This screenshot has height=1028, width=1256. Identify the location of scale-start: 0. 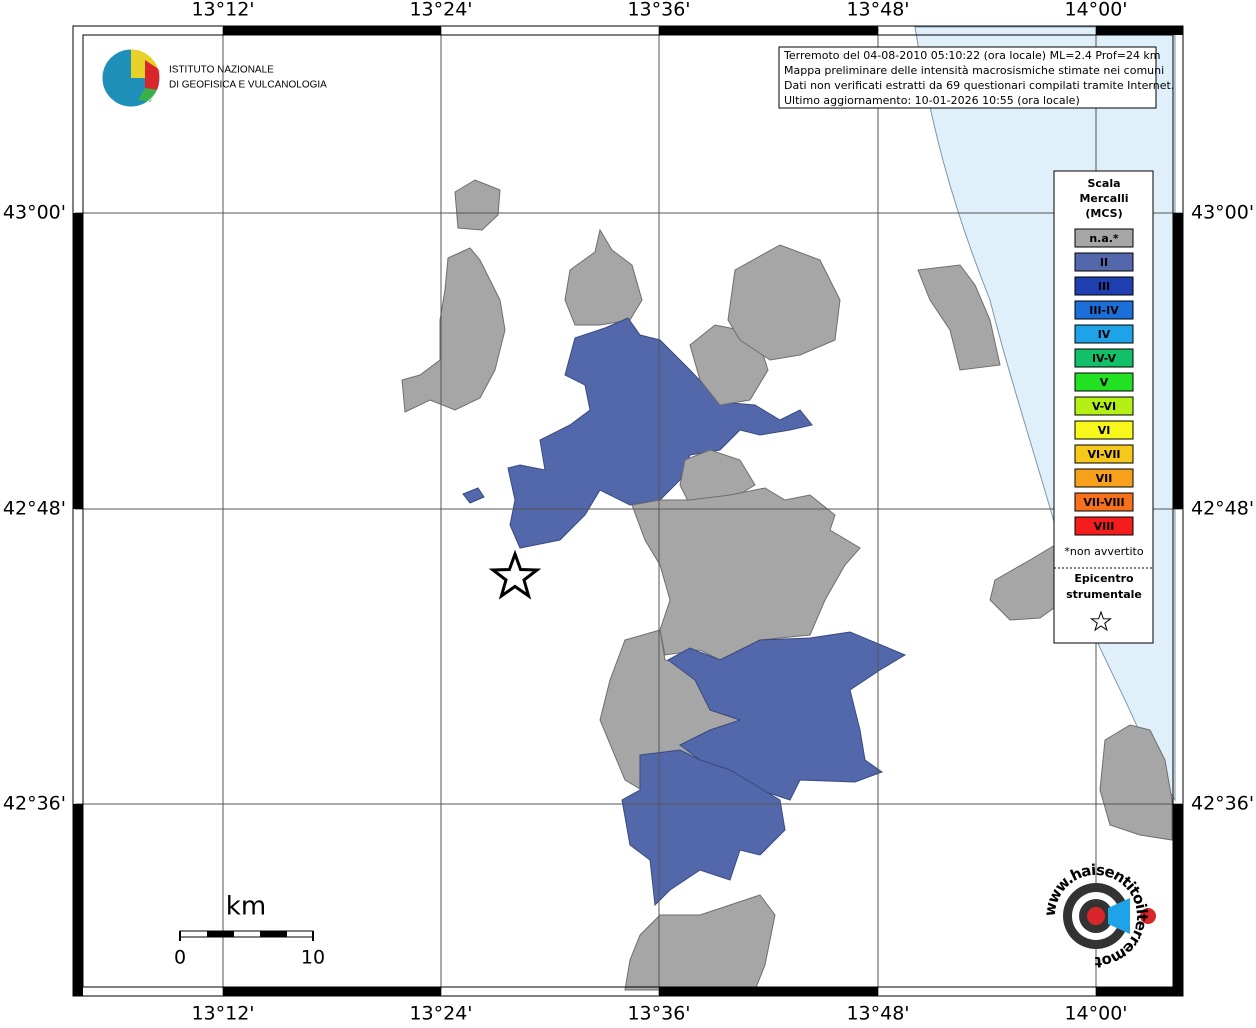
(180, 958).